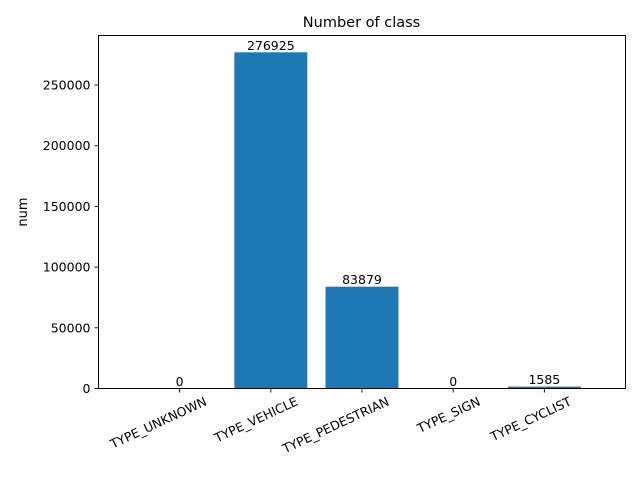  What do you see at coordinates (362, 337) in the screenshot?
I see `bar-type-pedestrian` at bounding box center [362, 337].